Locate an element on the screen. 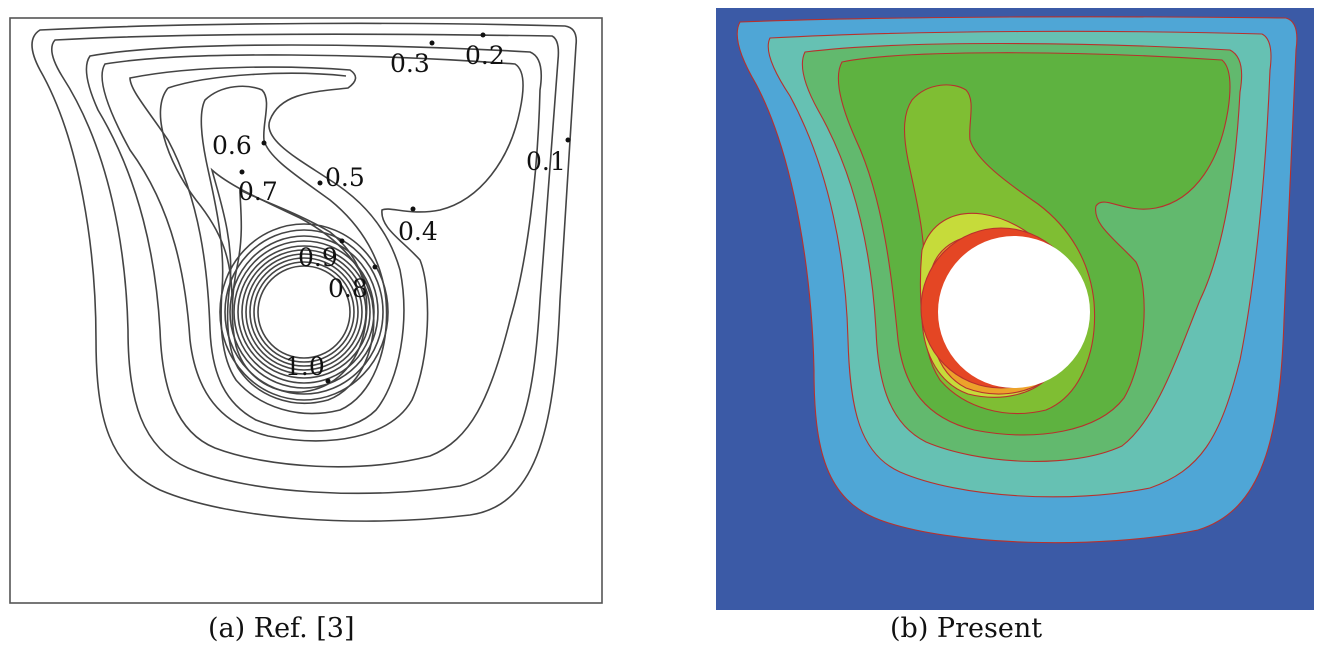 The image size is (1318, 662). contour-label-0-9: 0.9 is located at coordinates (318, 257).